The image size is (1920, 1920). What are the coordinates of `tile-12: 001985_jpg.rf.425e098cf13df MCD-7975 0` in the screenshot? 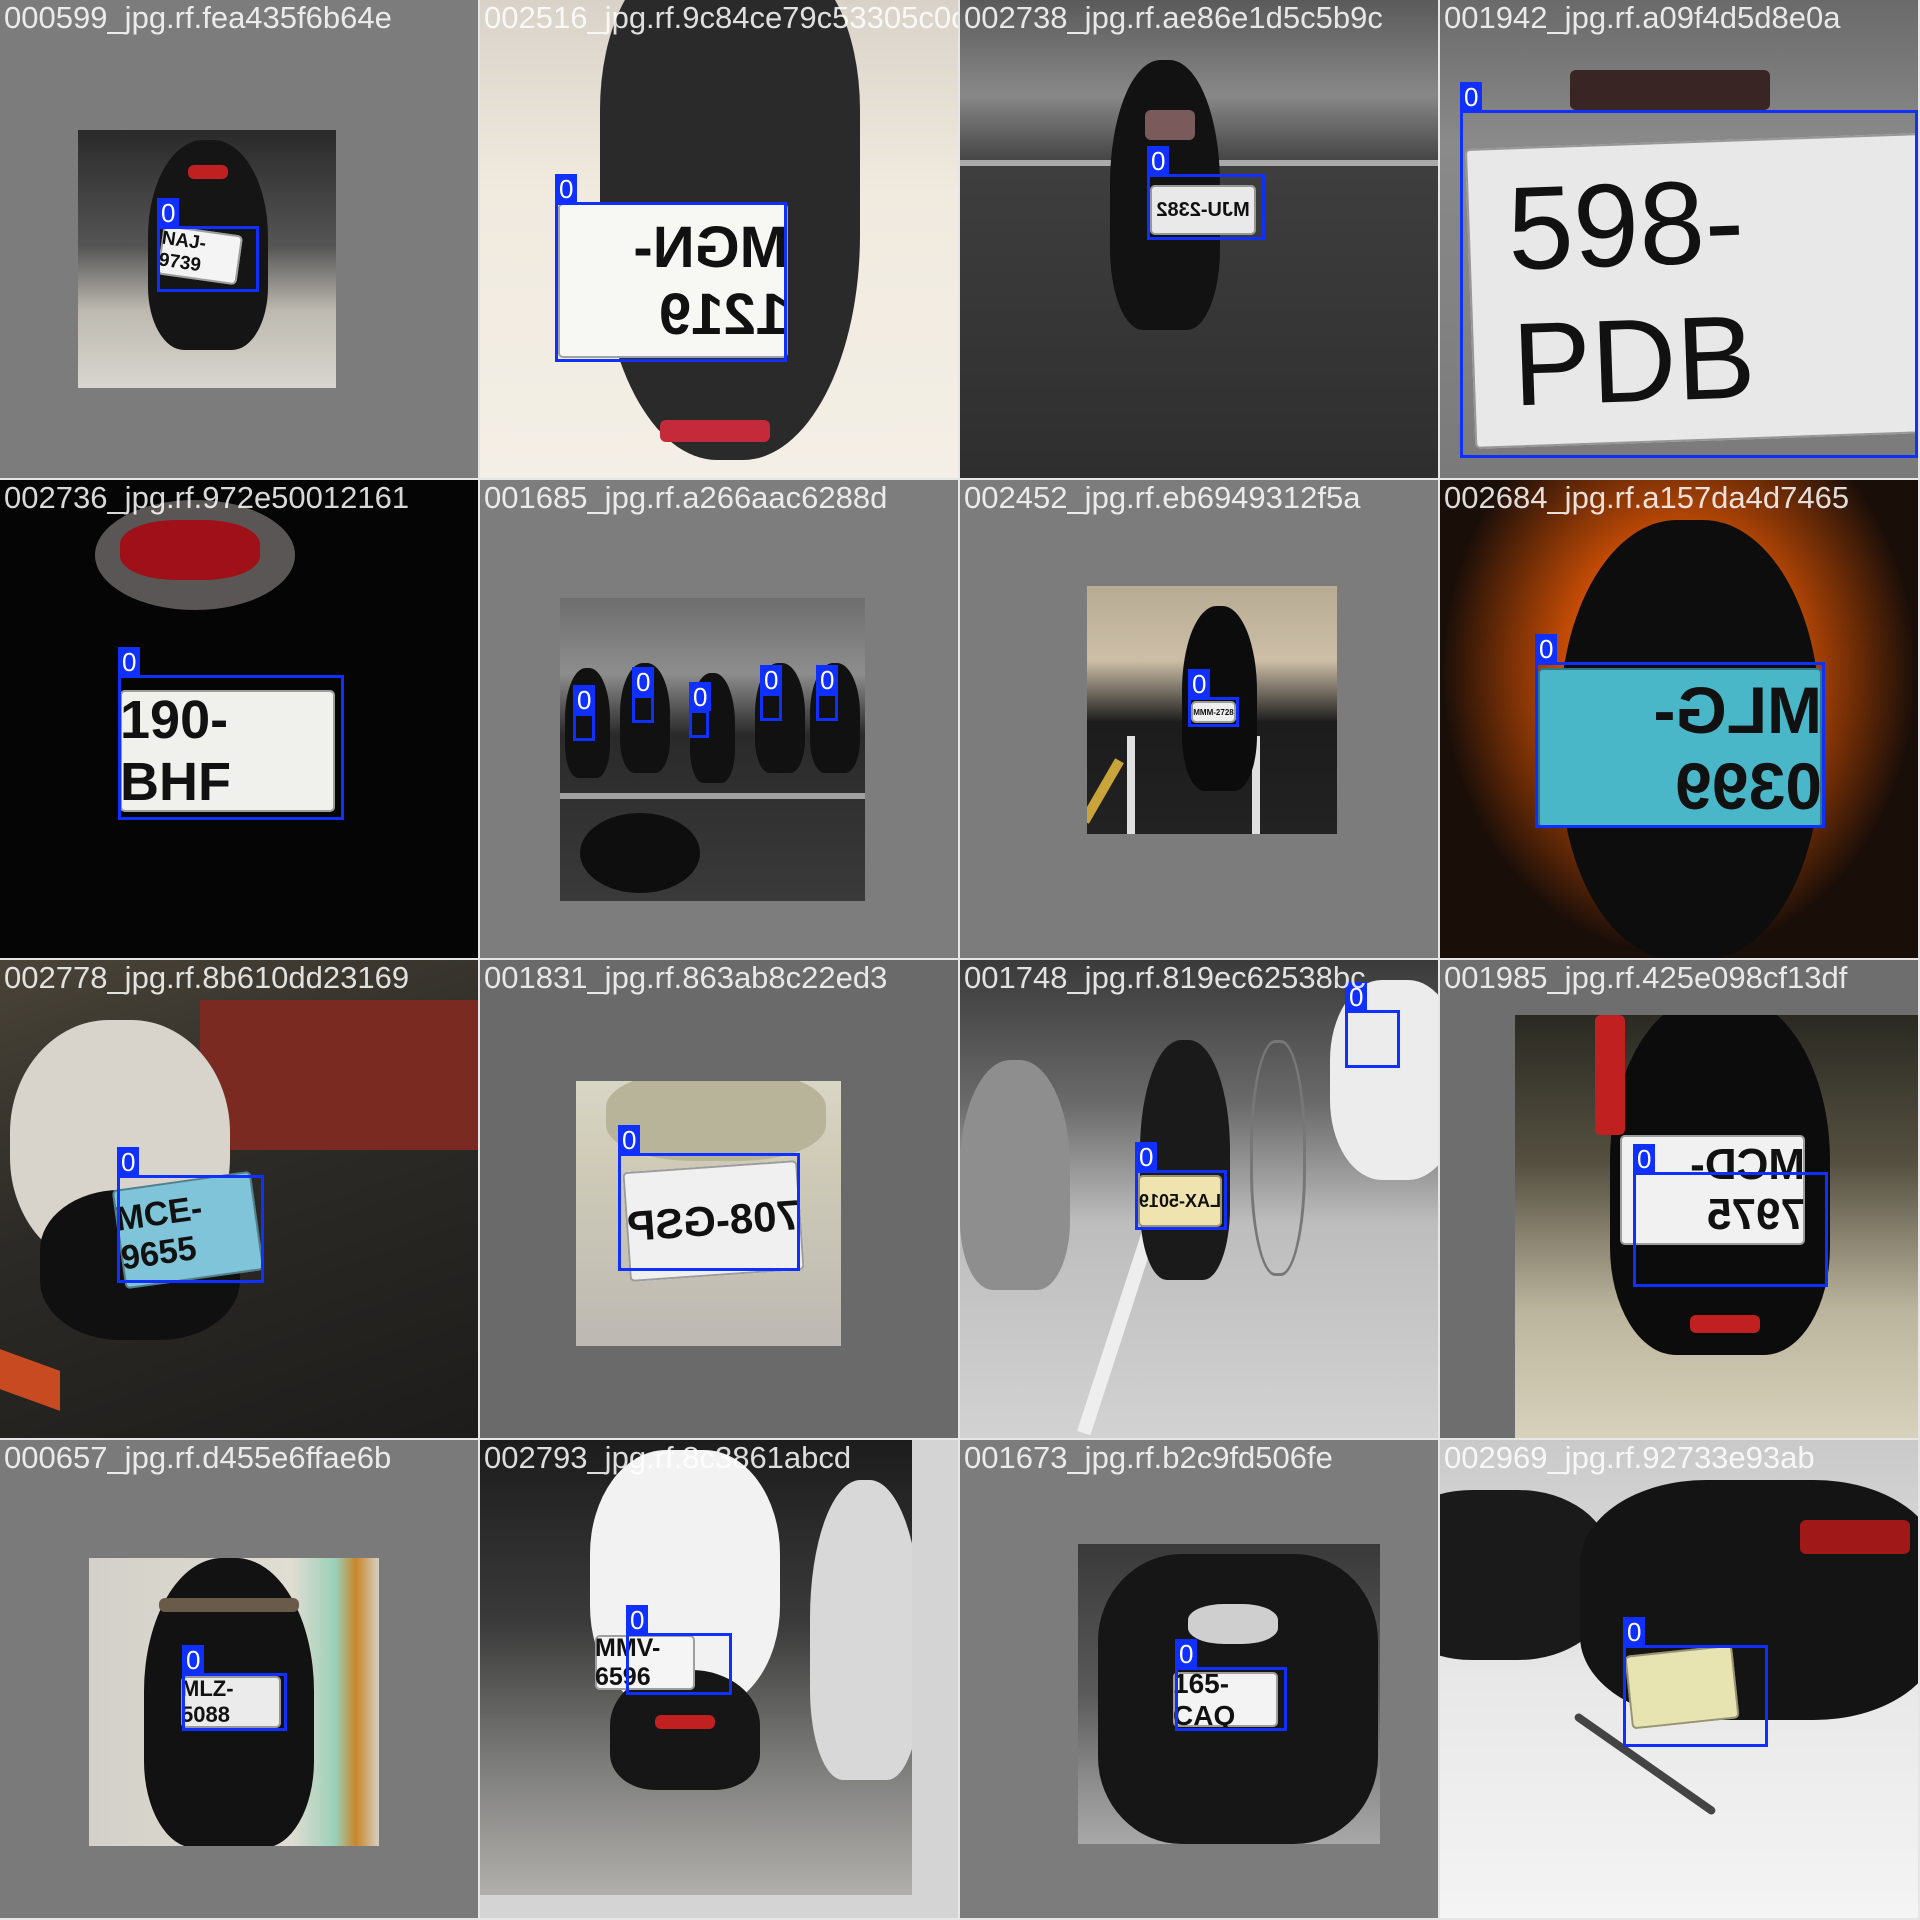 It's located at (1680, 1200).